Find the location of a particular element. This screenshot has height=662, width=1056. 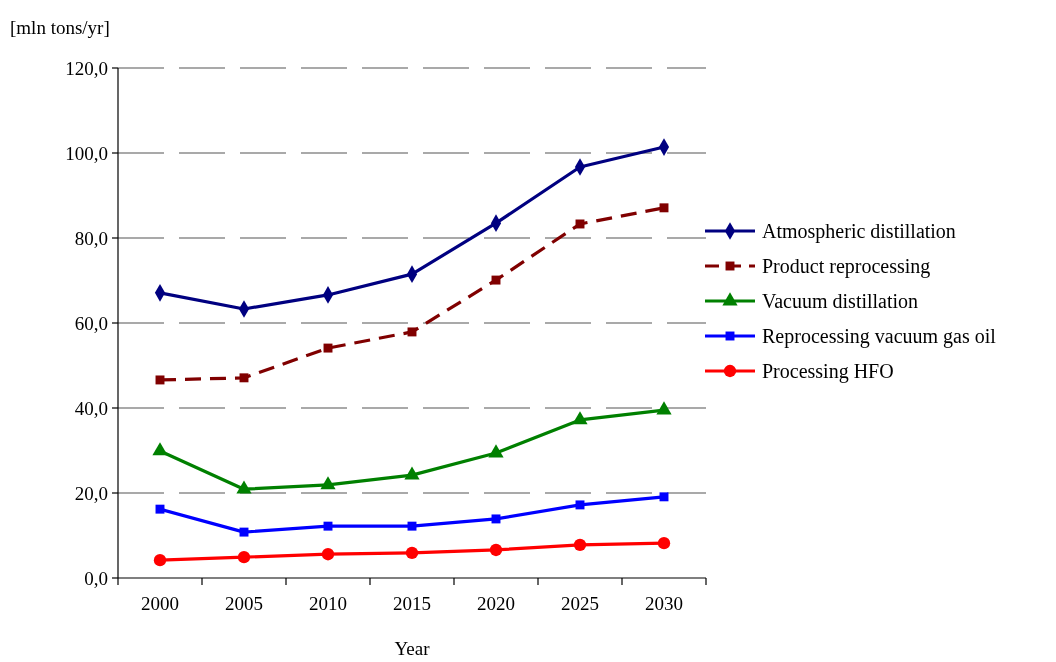

y-tick-label: 120,0 is located at coordinates (86, 68).